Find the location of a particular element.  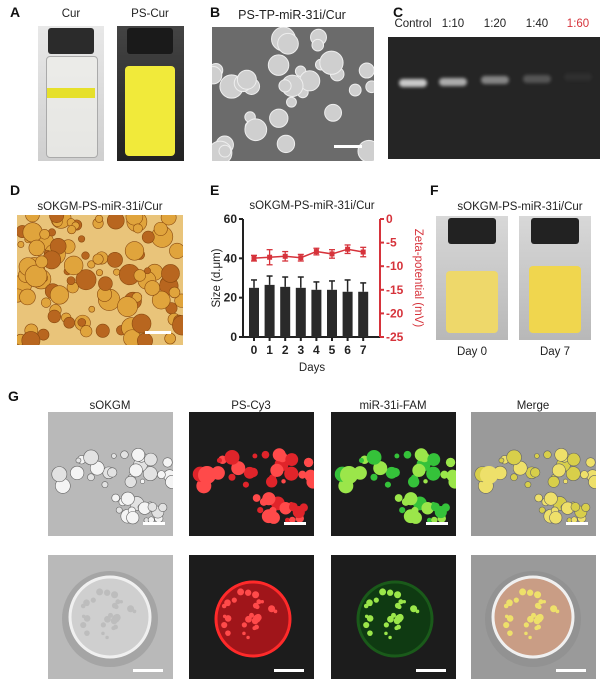

panel-d-label: D is located at coordinates (15, 190).